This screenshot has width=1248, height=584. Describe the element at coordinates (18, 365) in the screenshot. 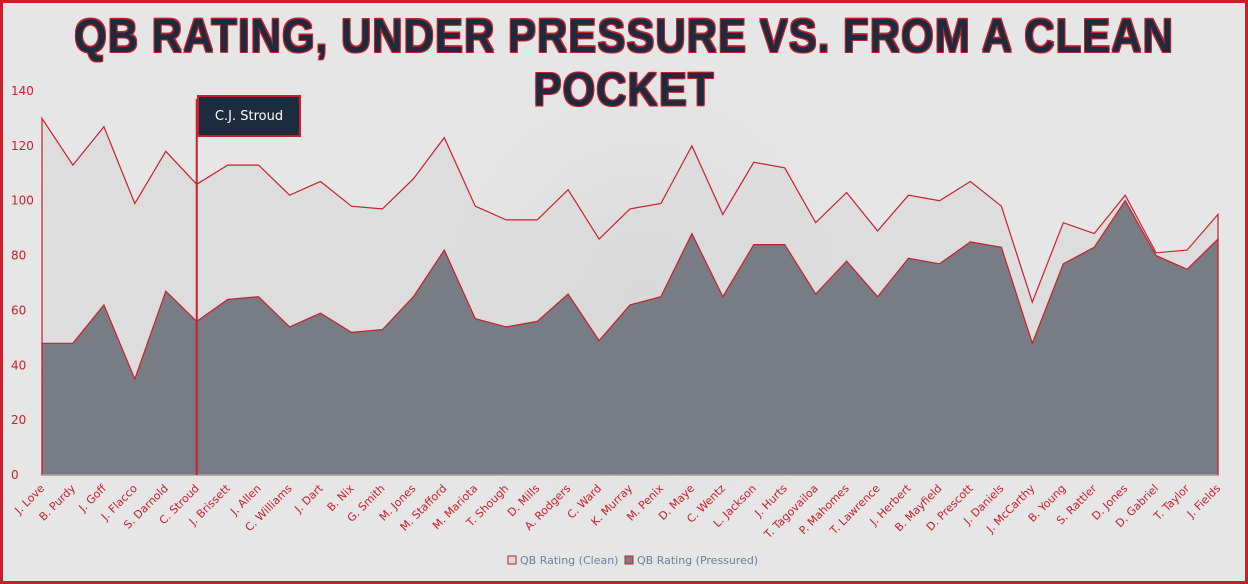

I see `y-tick-label-40: 40` at that location.